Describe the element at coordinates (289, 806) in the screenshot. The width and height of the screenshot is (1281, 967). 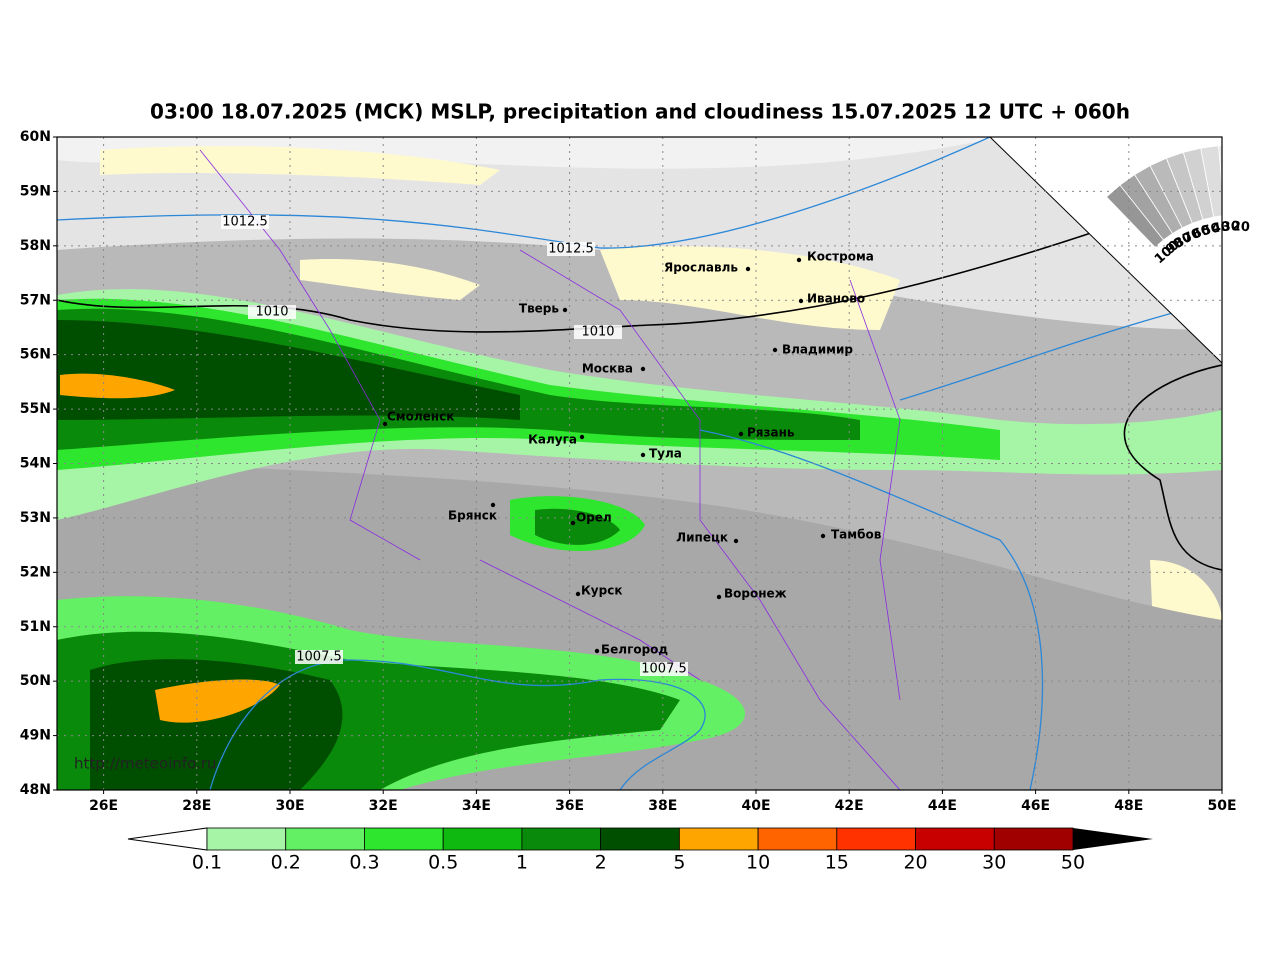
I see `lon-label: 30E` at that location.